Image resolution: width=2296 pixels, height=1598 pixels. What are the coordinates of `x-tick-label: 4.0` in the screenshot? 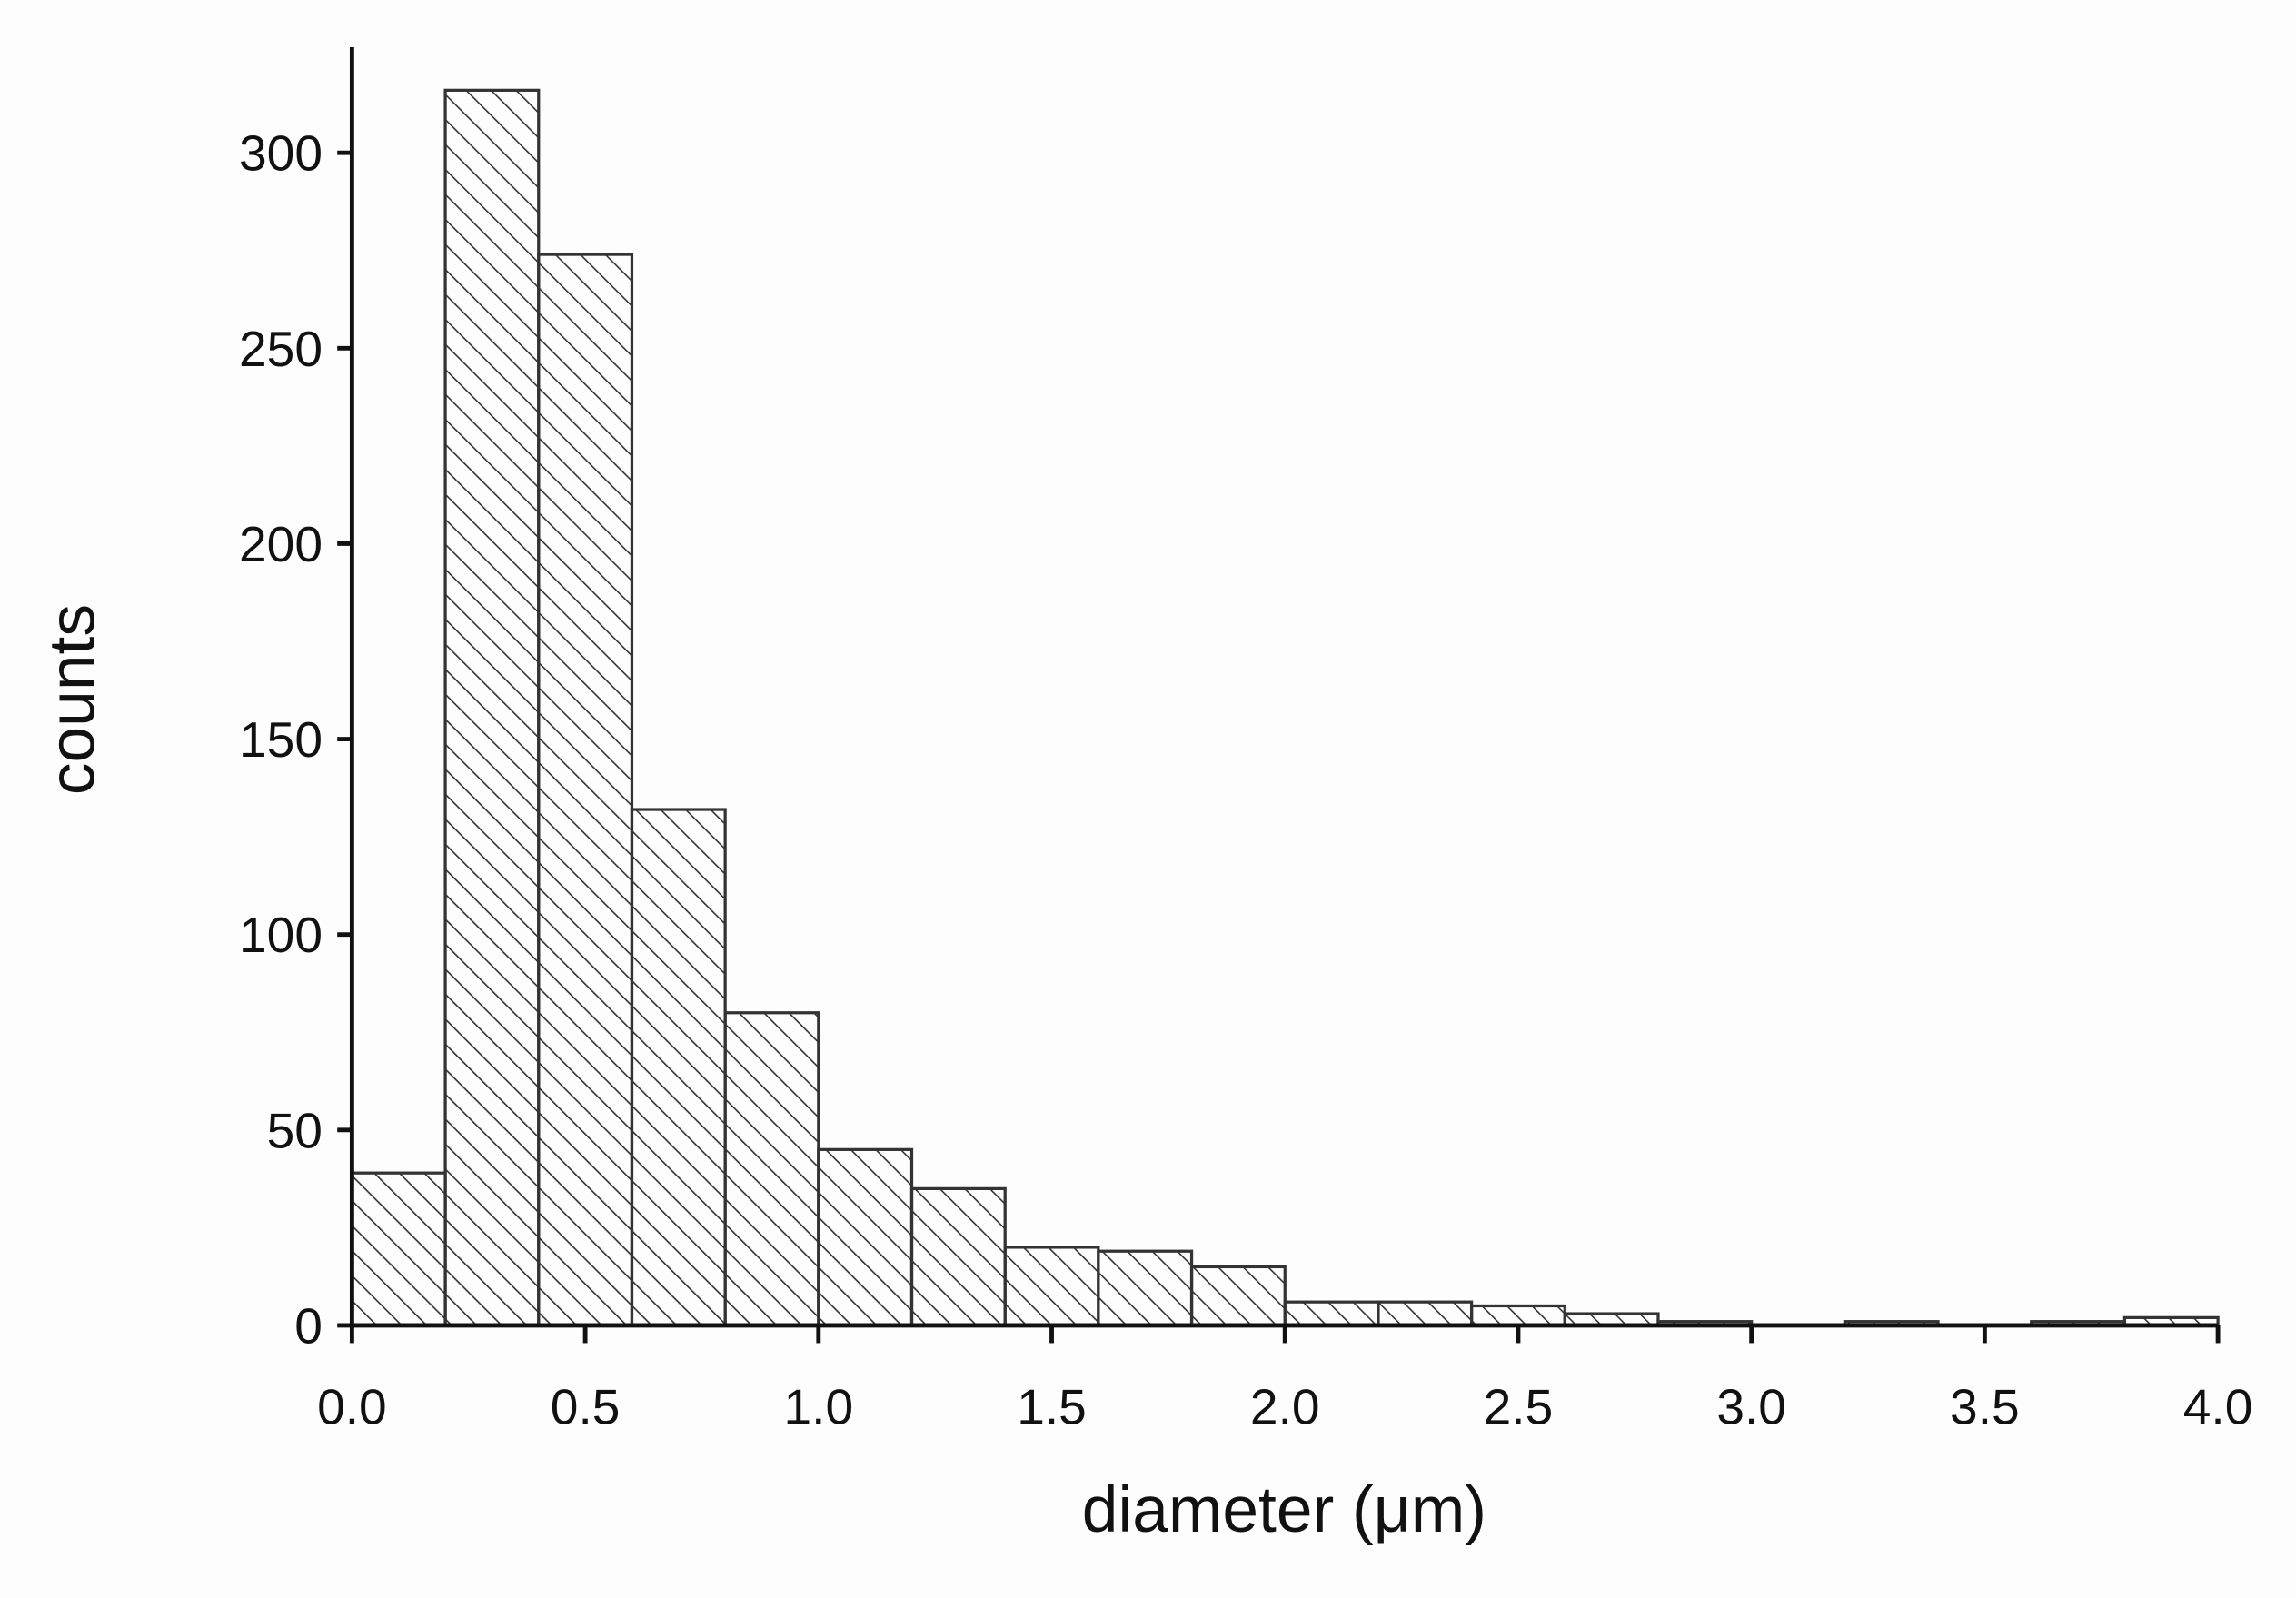 It's located at (2218, 1407).